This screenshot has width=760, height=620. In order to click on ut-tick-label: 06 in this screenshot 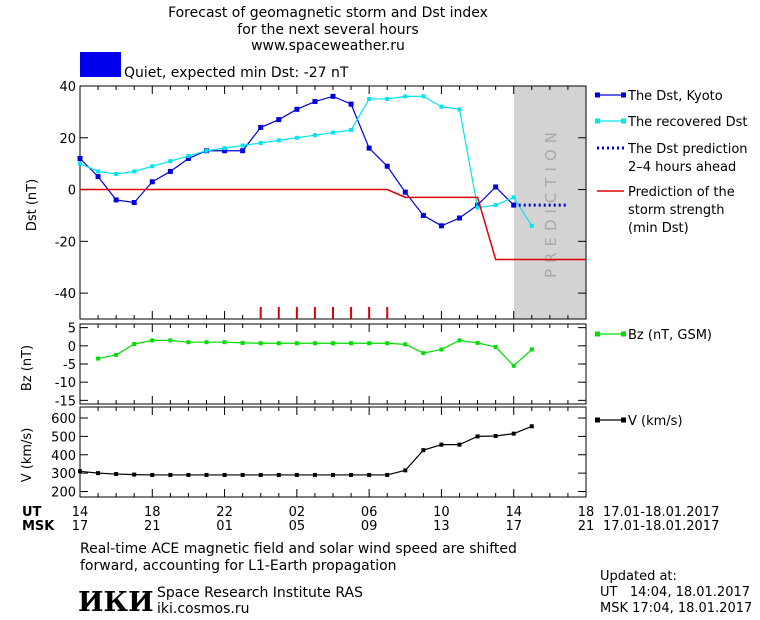, I will do `click(369, 512)`.